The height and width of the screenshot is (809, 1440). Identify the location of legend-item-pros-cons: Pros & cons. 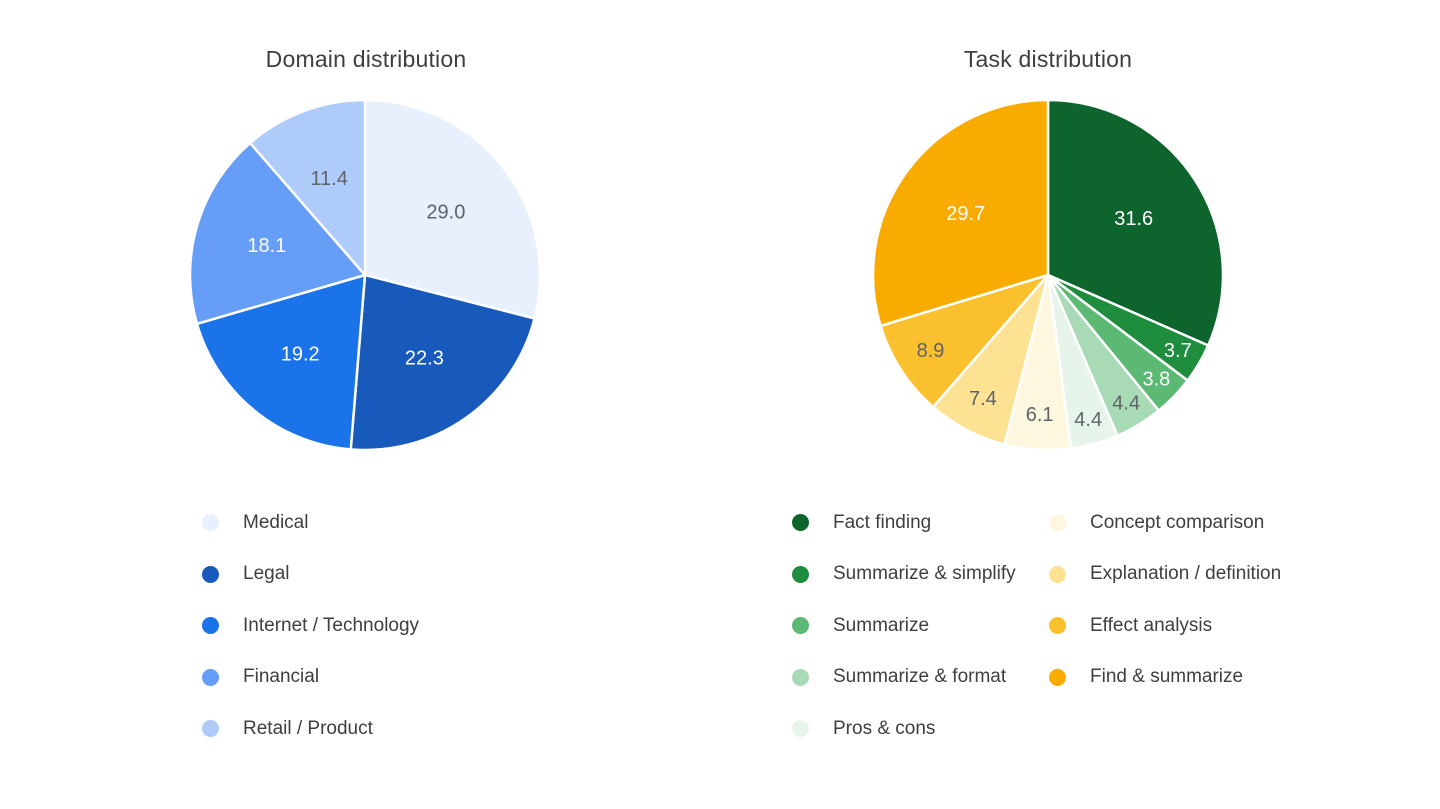
(904, 729).